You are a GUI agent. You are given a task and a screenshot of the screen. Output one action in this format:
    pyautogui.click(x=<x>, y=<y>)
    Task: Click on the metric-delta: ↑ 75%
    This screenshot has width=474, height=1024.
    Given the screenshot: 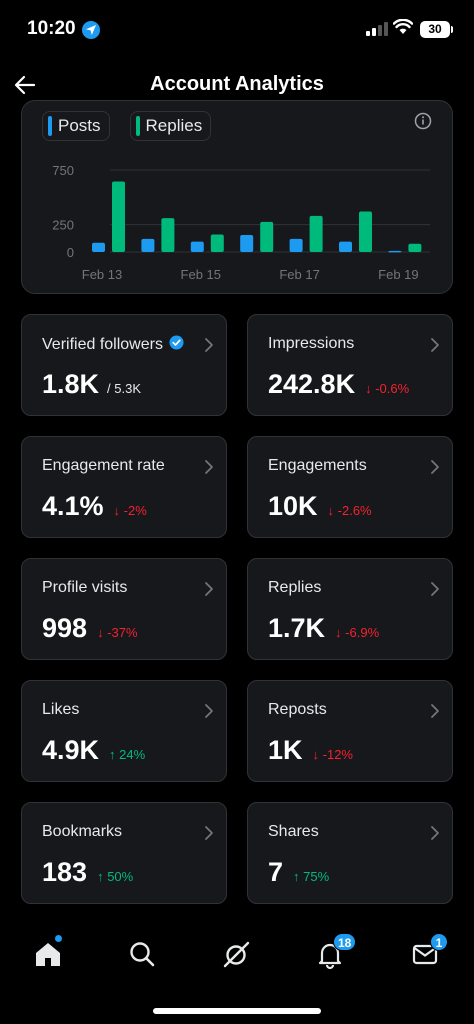 What is the action you would take?
    pyautogui.click(x=311, y=876)
    